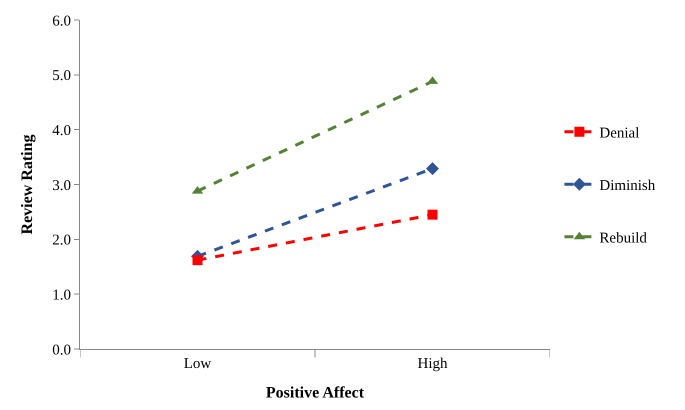  I want to click on legend-label: Diminish, so click(627, 186).